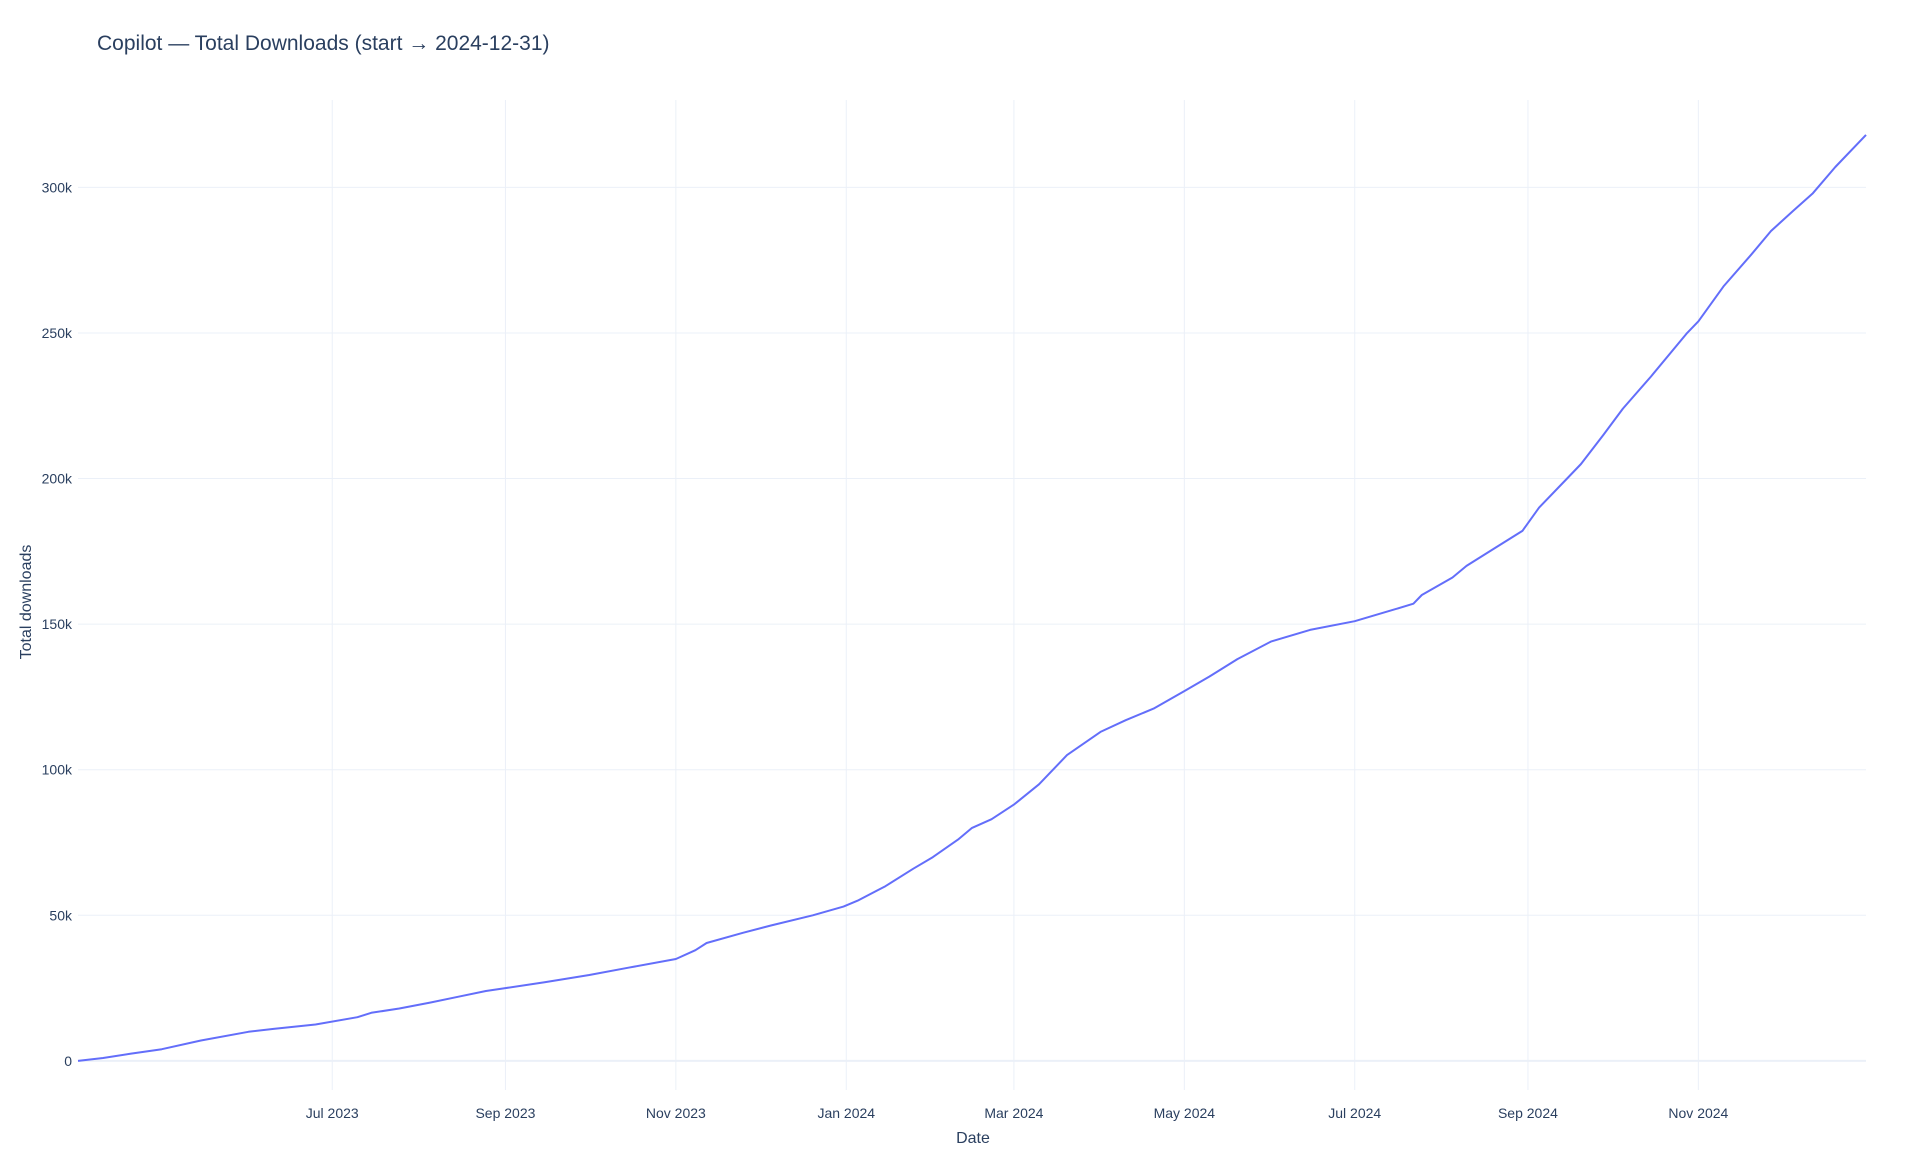 The width and height of the screenshot is (1920, 1167). Describe the element at coordinates (973, 1138) in the screenshot. I see `x-axis-title: Date` at that location.